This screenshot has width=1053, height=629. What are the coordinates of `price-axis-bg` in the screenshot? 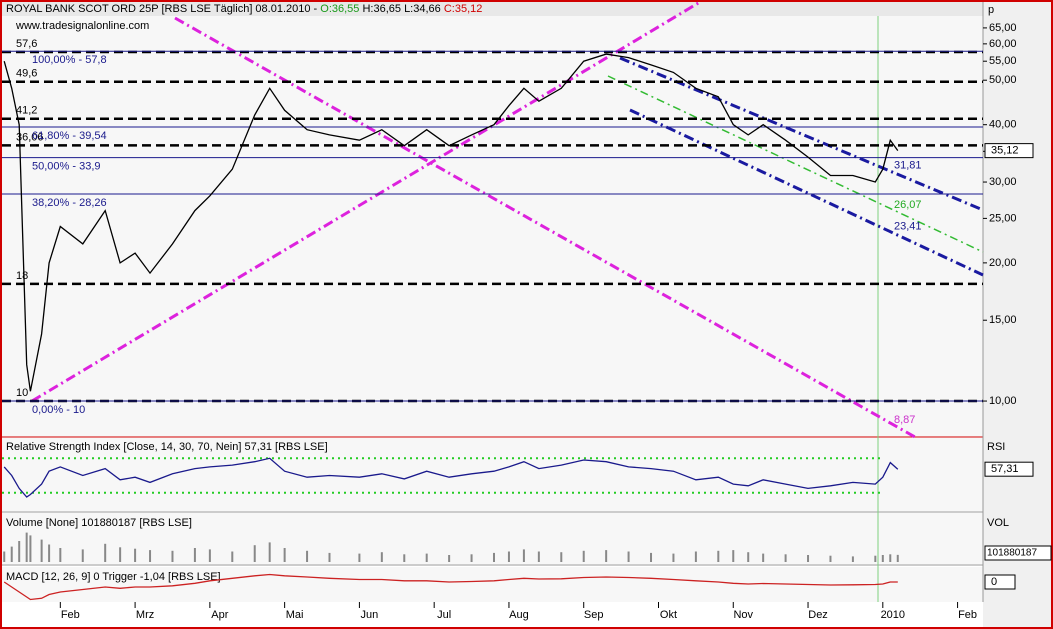 It's located at (1017, 313).